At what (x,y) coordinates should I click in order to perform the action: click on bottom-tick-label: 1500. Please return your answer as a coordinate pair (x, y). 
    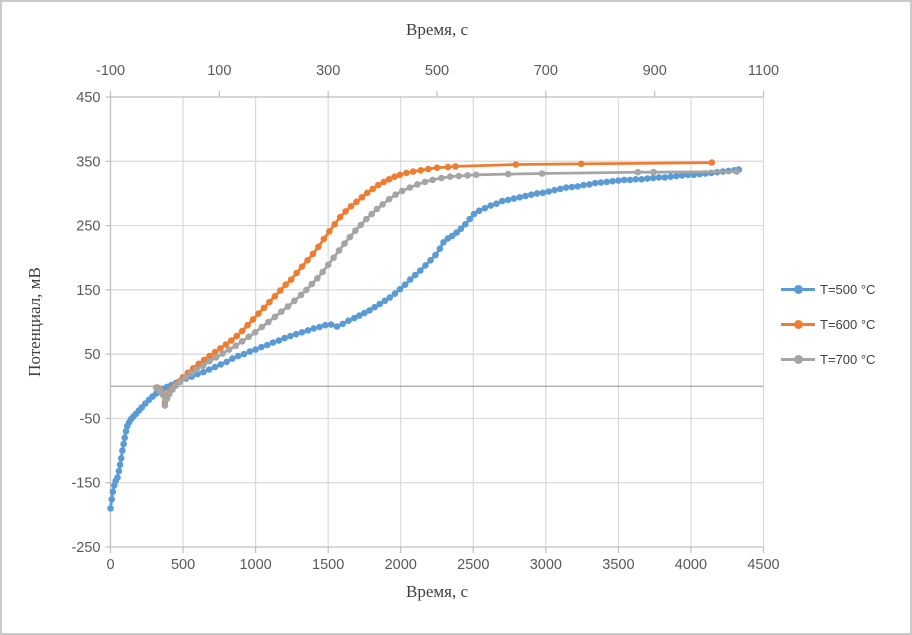
    Looking at the image, I should click on (328, 565).